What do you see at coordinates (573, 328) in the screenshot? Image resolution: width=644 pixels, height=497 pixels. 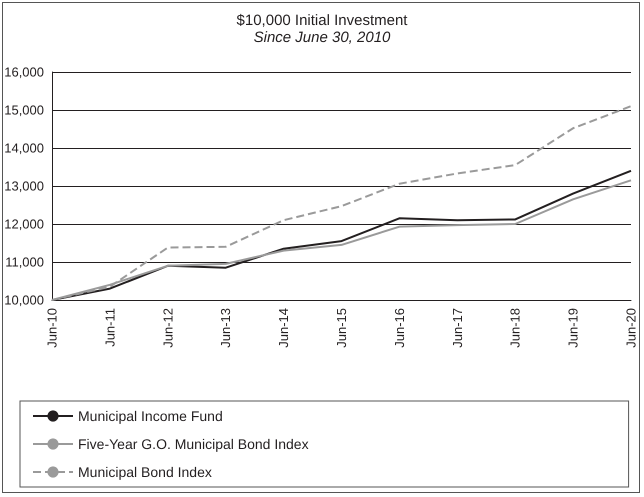 I see `x-tick-label: Jun-19` at bounding box center [573, 328].